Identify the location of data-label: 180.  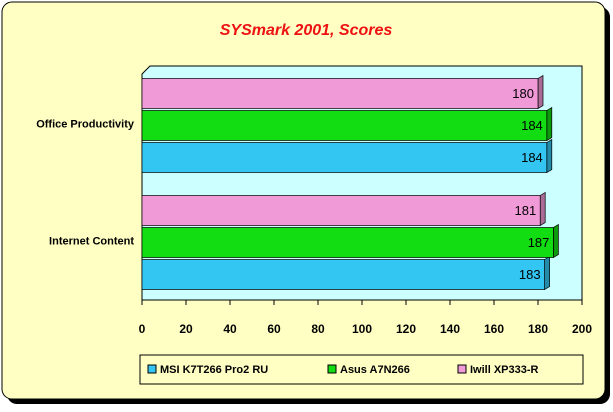
(523, 93).